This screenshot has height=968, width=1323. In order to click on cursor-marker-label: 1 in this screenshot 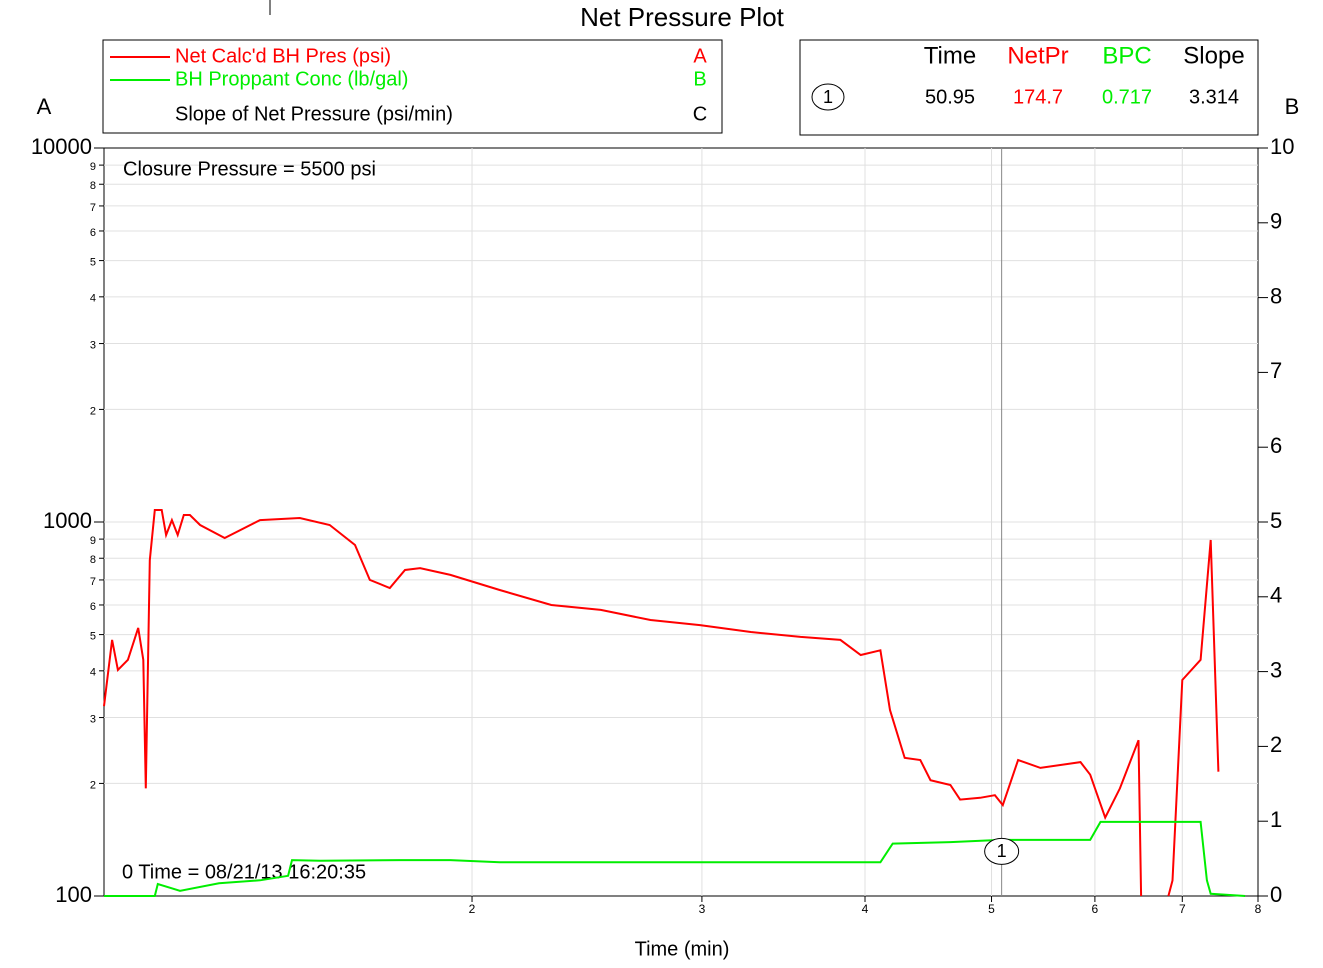, I will do `click(1002, 851)`.